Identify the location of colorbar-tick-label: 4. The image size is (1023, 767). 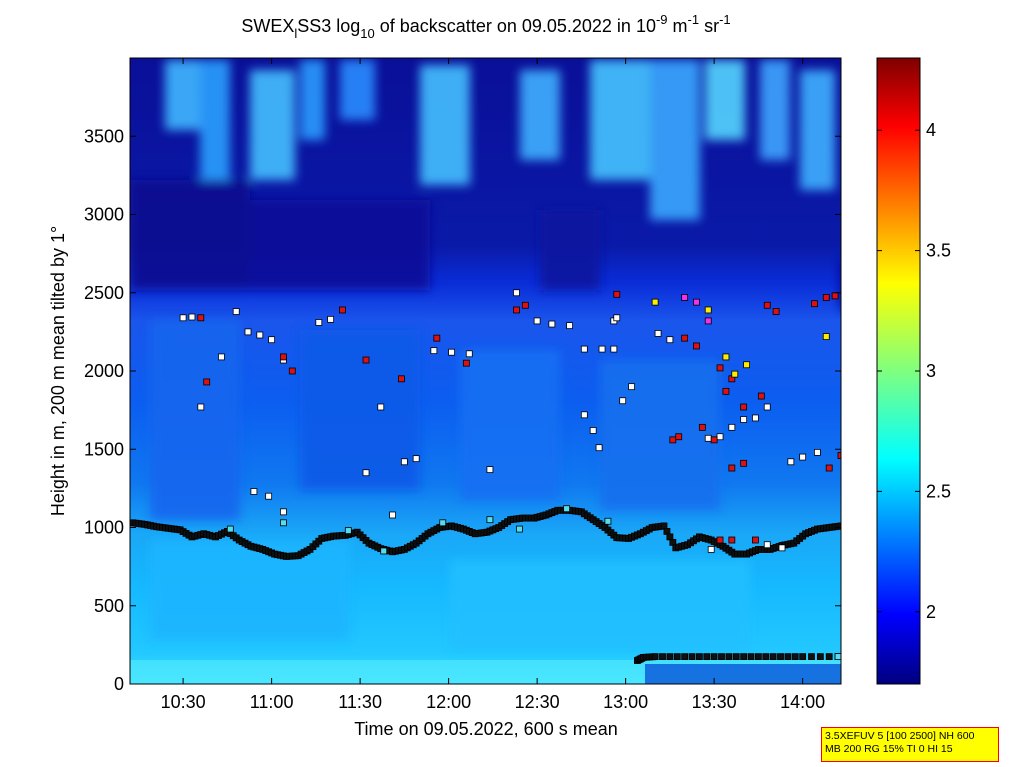
(931, 130).